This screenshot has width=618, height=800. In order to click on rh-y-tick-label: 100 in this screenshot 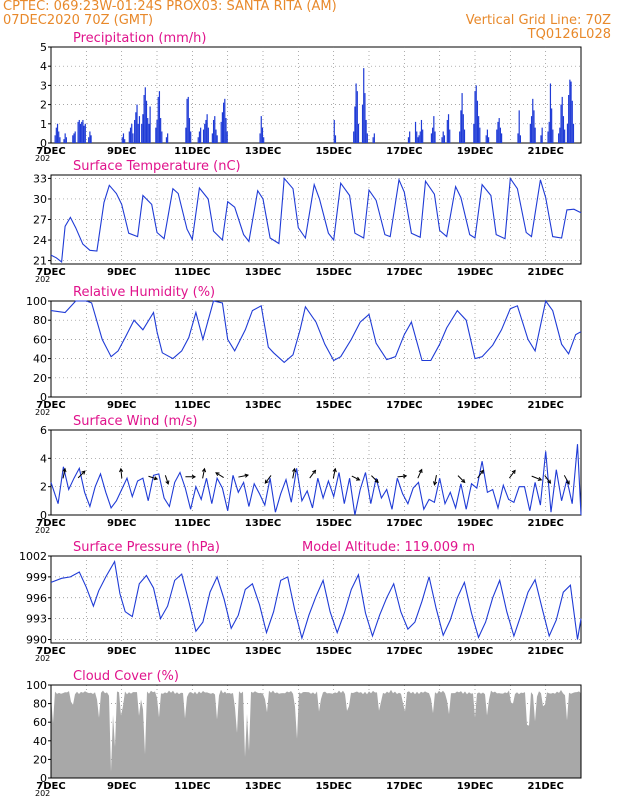, I will do `click(36, 301)`.